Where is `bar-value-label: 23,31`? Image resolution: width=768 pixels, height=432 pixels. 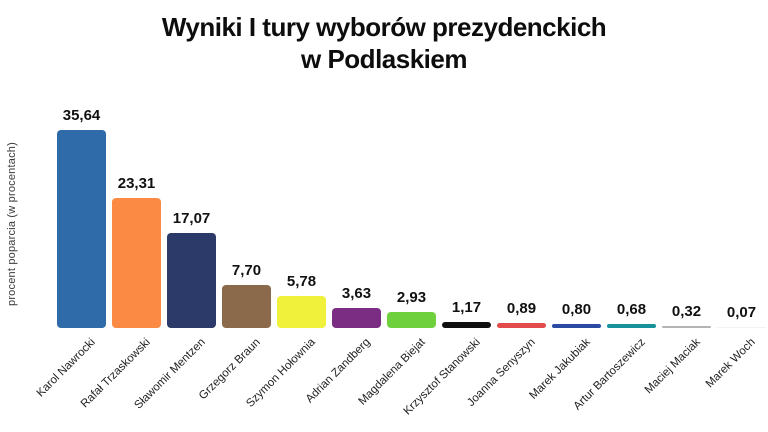
bar-value-label: 23,31 is located at coordinates (136, 184).